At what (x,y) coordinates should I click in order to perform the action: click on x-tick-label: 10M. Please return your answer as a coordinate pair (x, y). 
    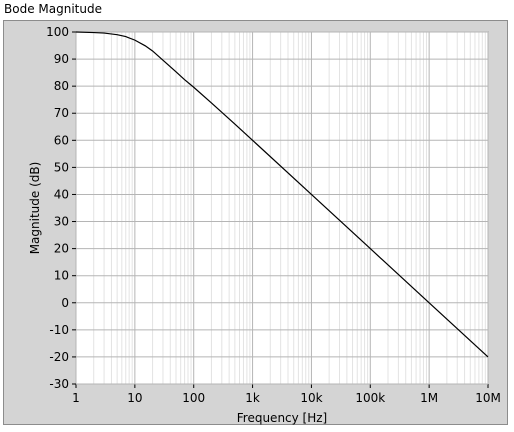
    Looking at the image, I should click on (488, 398).